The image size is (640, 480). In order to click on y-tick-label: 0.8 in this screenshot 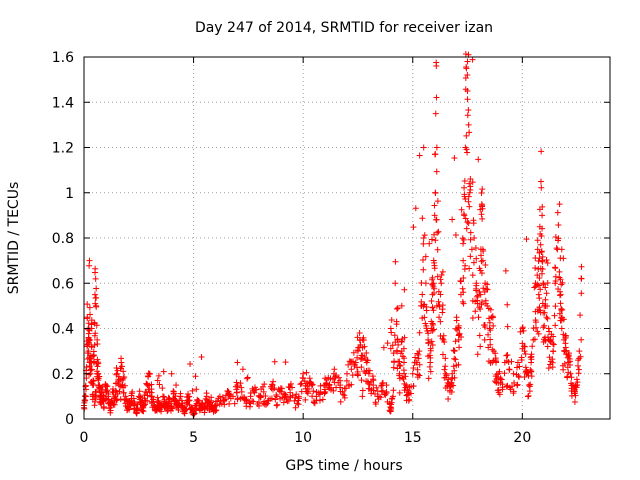, I will do `click(63, 239)`.